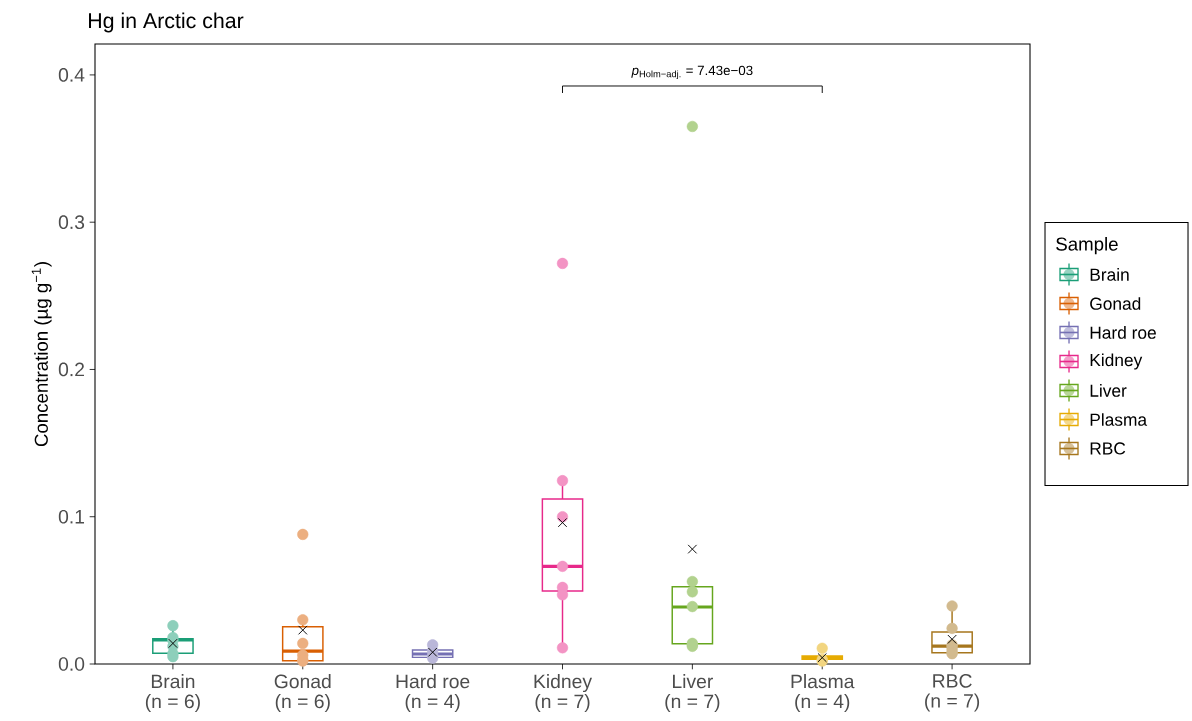 This screenshot has height=721, width=1192. What do you see at coordinates (71, 75) in the screenshot?
I see `y-tick-label: 0.4` at bounding box center [71, 75].